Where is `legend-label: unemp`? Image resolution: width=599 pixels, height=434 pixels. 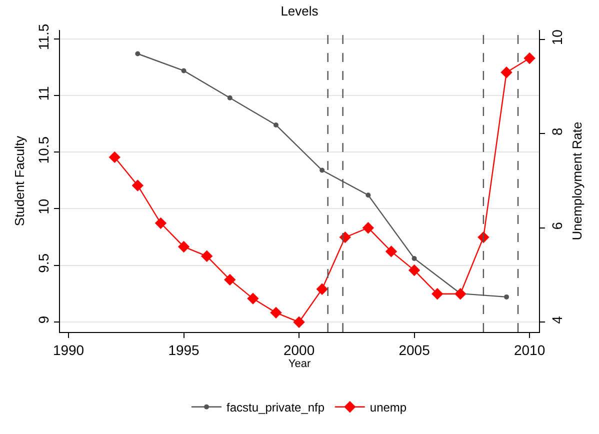 legend-label: unemp is located at coordinates (388, 407).